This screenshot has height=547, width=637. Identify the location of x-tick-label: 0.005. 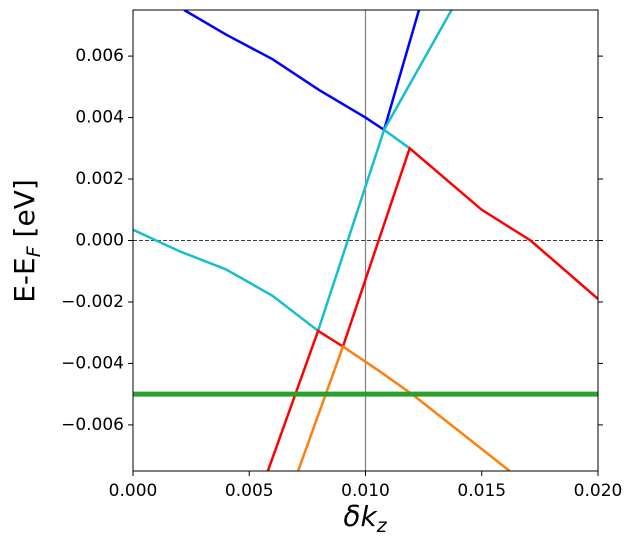
(249, 491).